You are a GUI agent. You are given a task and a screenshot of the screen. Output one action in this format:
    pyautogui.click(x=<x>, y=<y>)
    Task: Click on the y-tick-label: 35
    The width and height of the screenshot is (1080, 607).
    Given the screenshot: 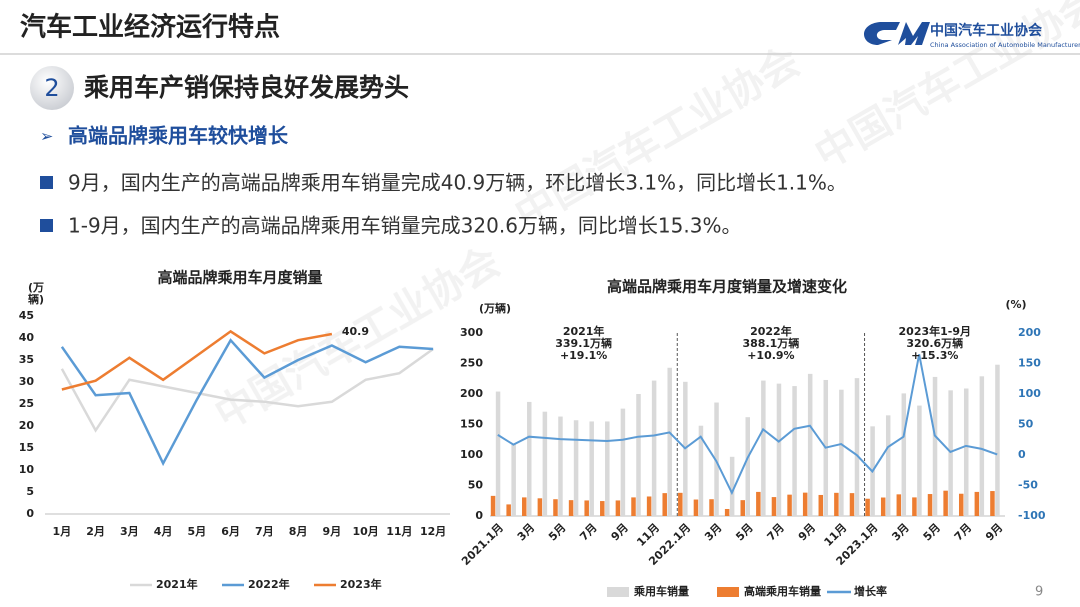 What is the action you would take?
    pyautogui.click(x=26, y=359)
    